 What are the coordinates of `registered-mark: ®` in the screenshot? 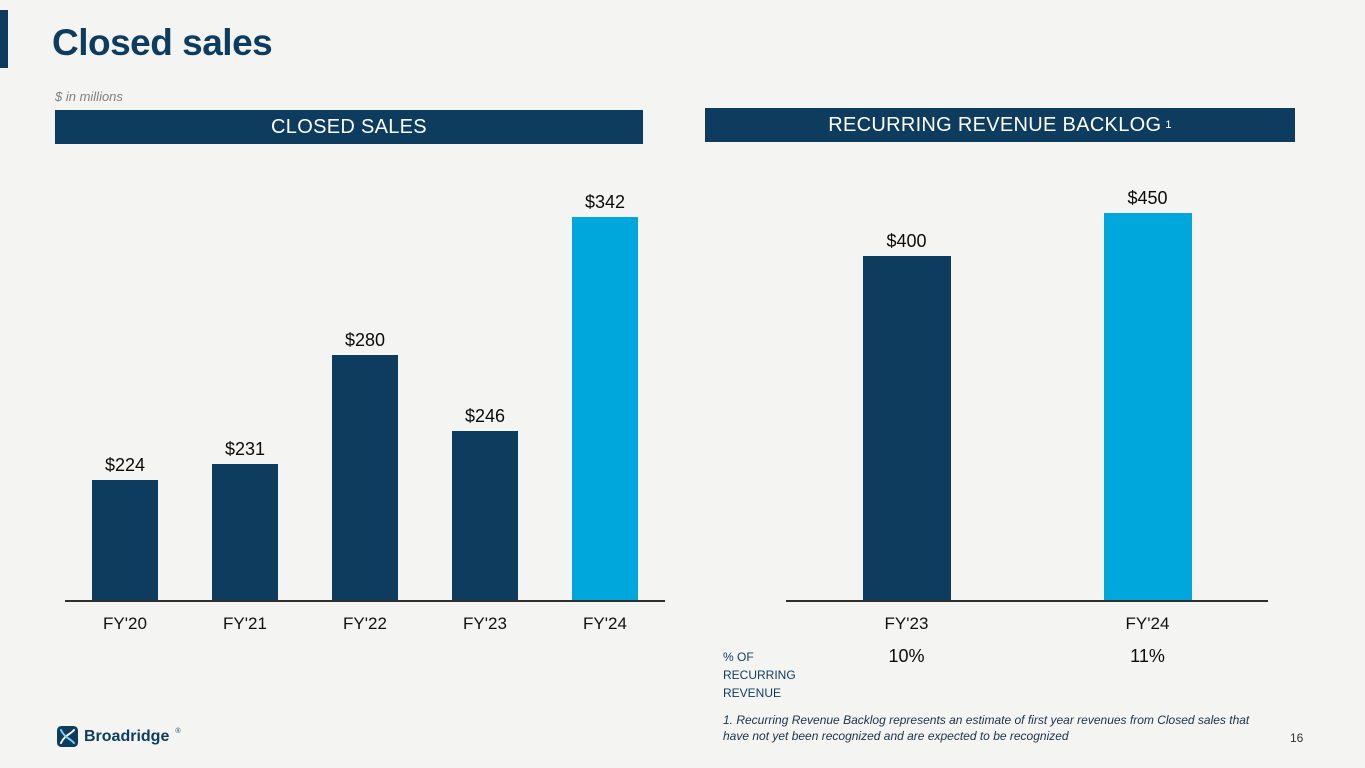 It's located at (178, 731).